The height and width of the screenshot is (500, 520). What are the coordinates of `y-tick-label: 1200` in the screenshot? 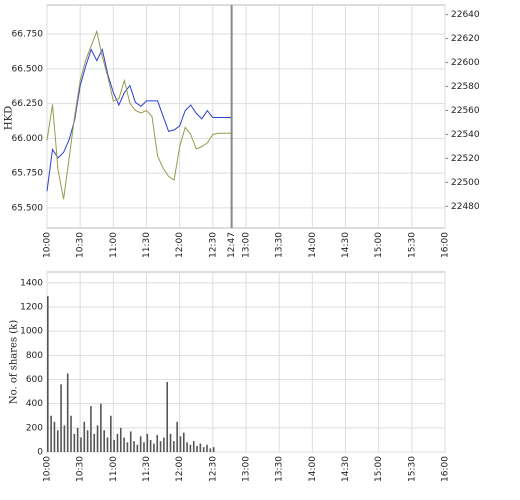 It's located at (31, 308).